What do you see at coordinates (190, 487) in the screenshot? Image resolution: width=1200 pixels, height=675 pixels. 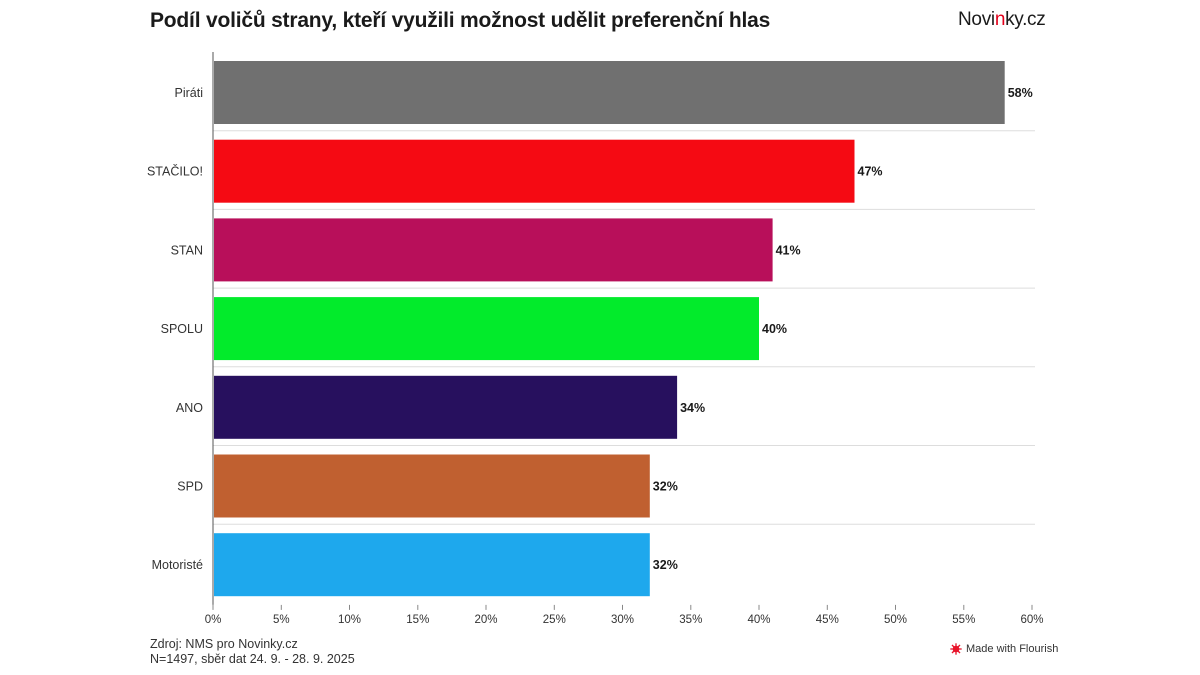 I see `category-label: SPD` at bounding box center [190, 487].